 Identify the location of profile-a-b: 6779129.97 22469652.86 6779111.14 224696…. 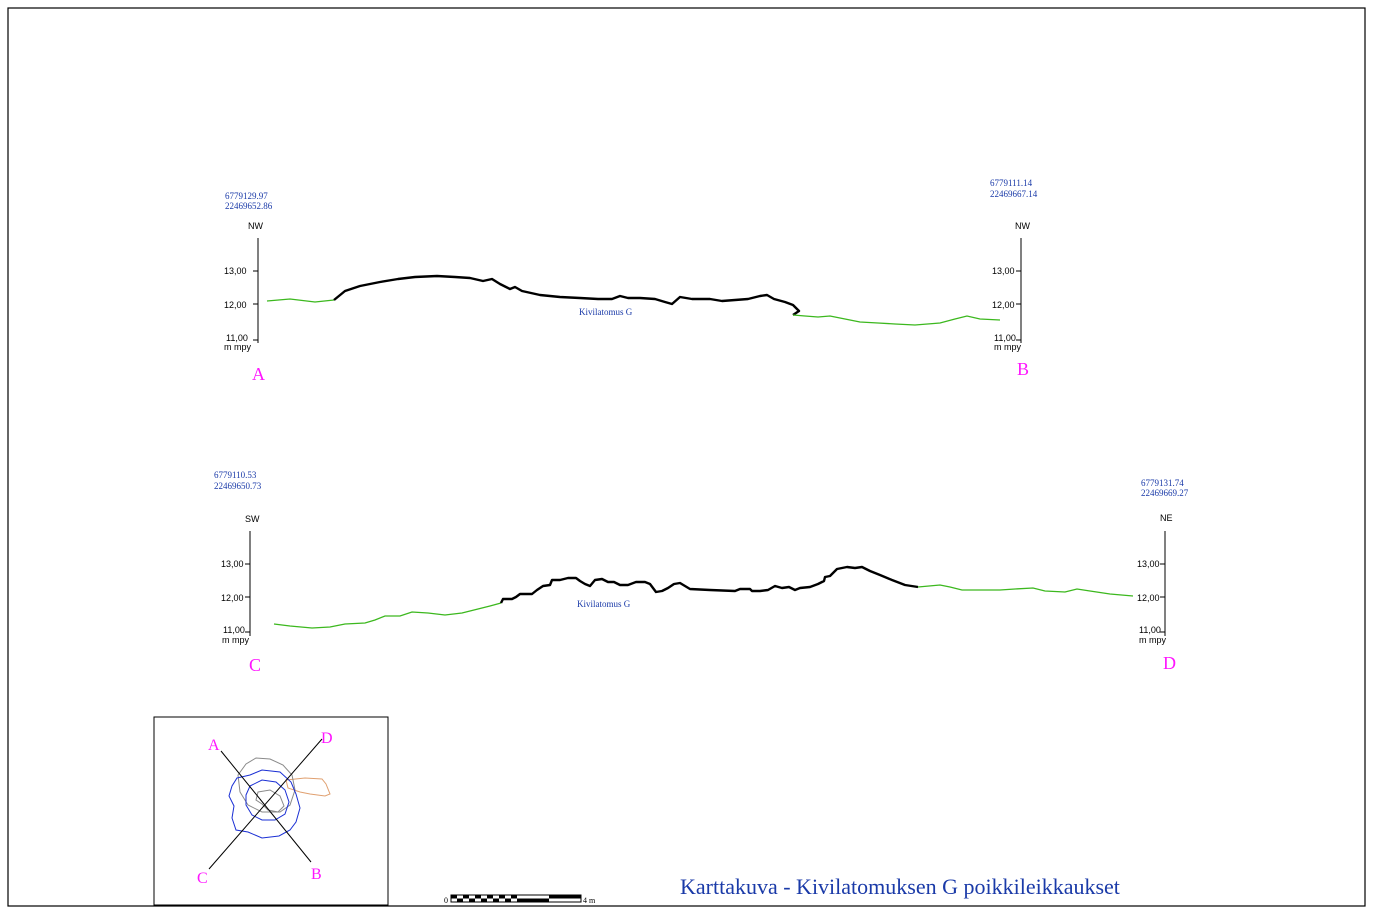
(631, 281).